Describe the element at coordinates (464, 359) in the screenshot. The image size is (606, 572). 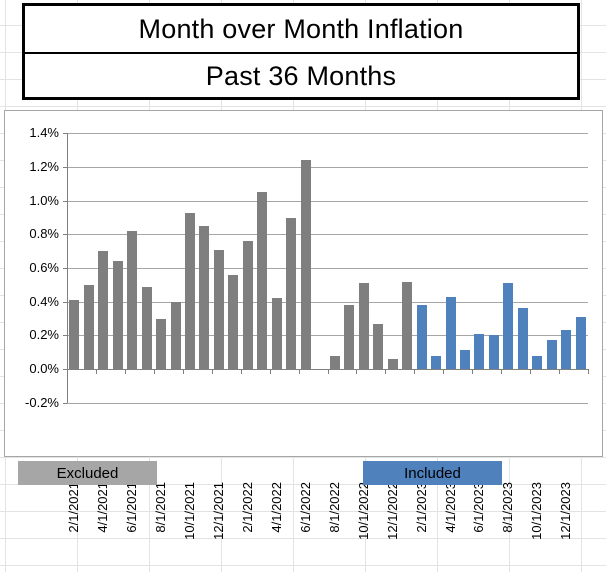
I see `bar-5/1/2023` at that location.